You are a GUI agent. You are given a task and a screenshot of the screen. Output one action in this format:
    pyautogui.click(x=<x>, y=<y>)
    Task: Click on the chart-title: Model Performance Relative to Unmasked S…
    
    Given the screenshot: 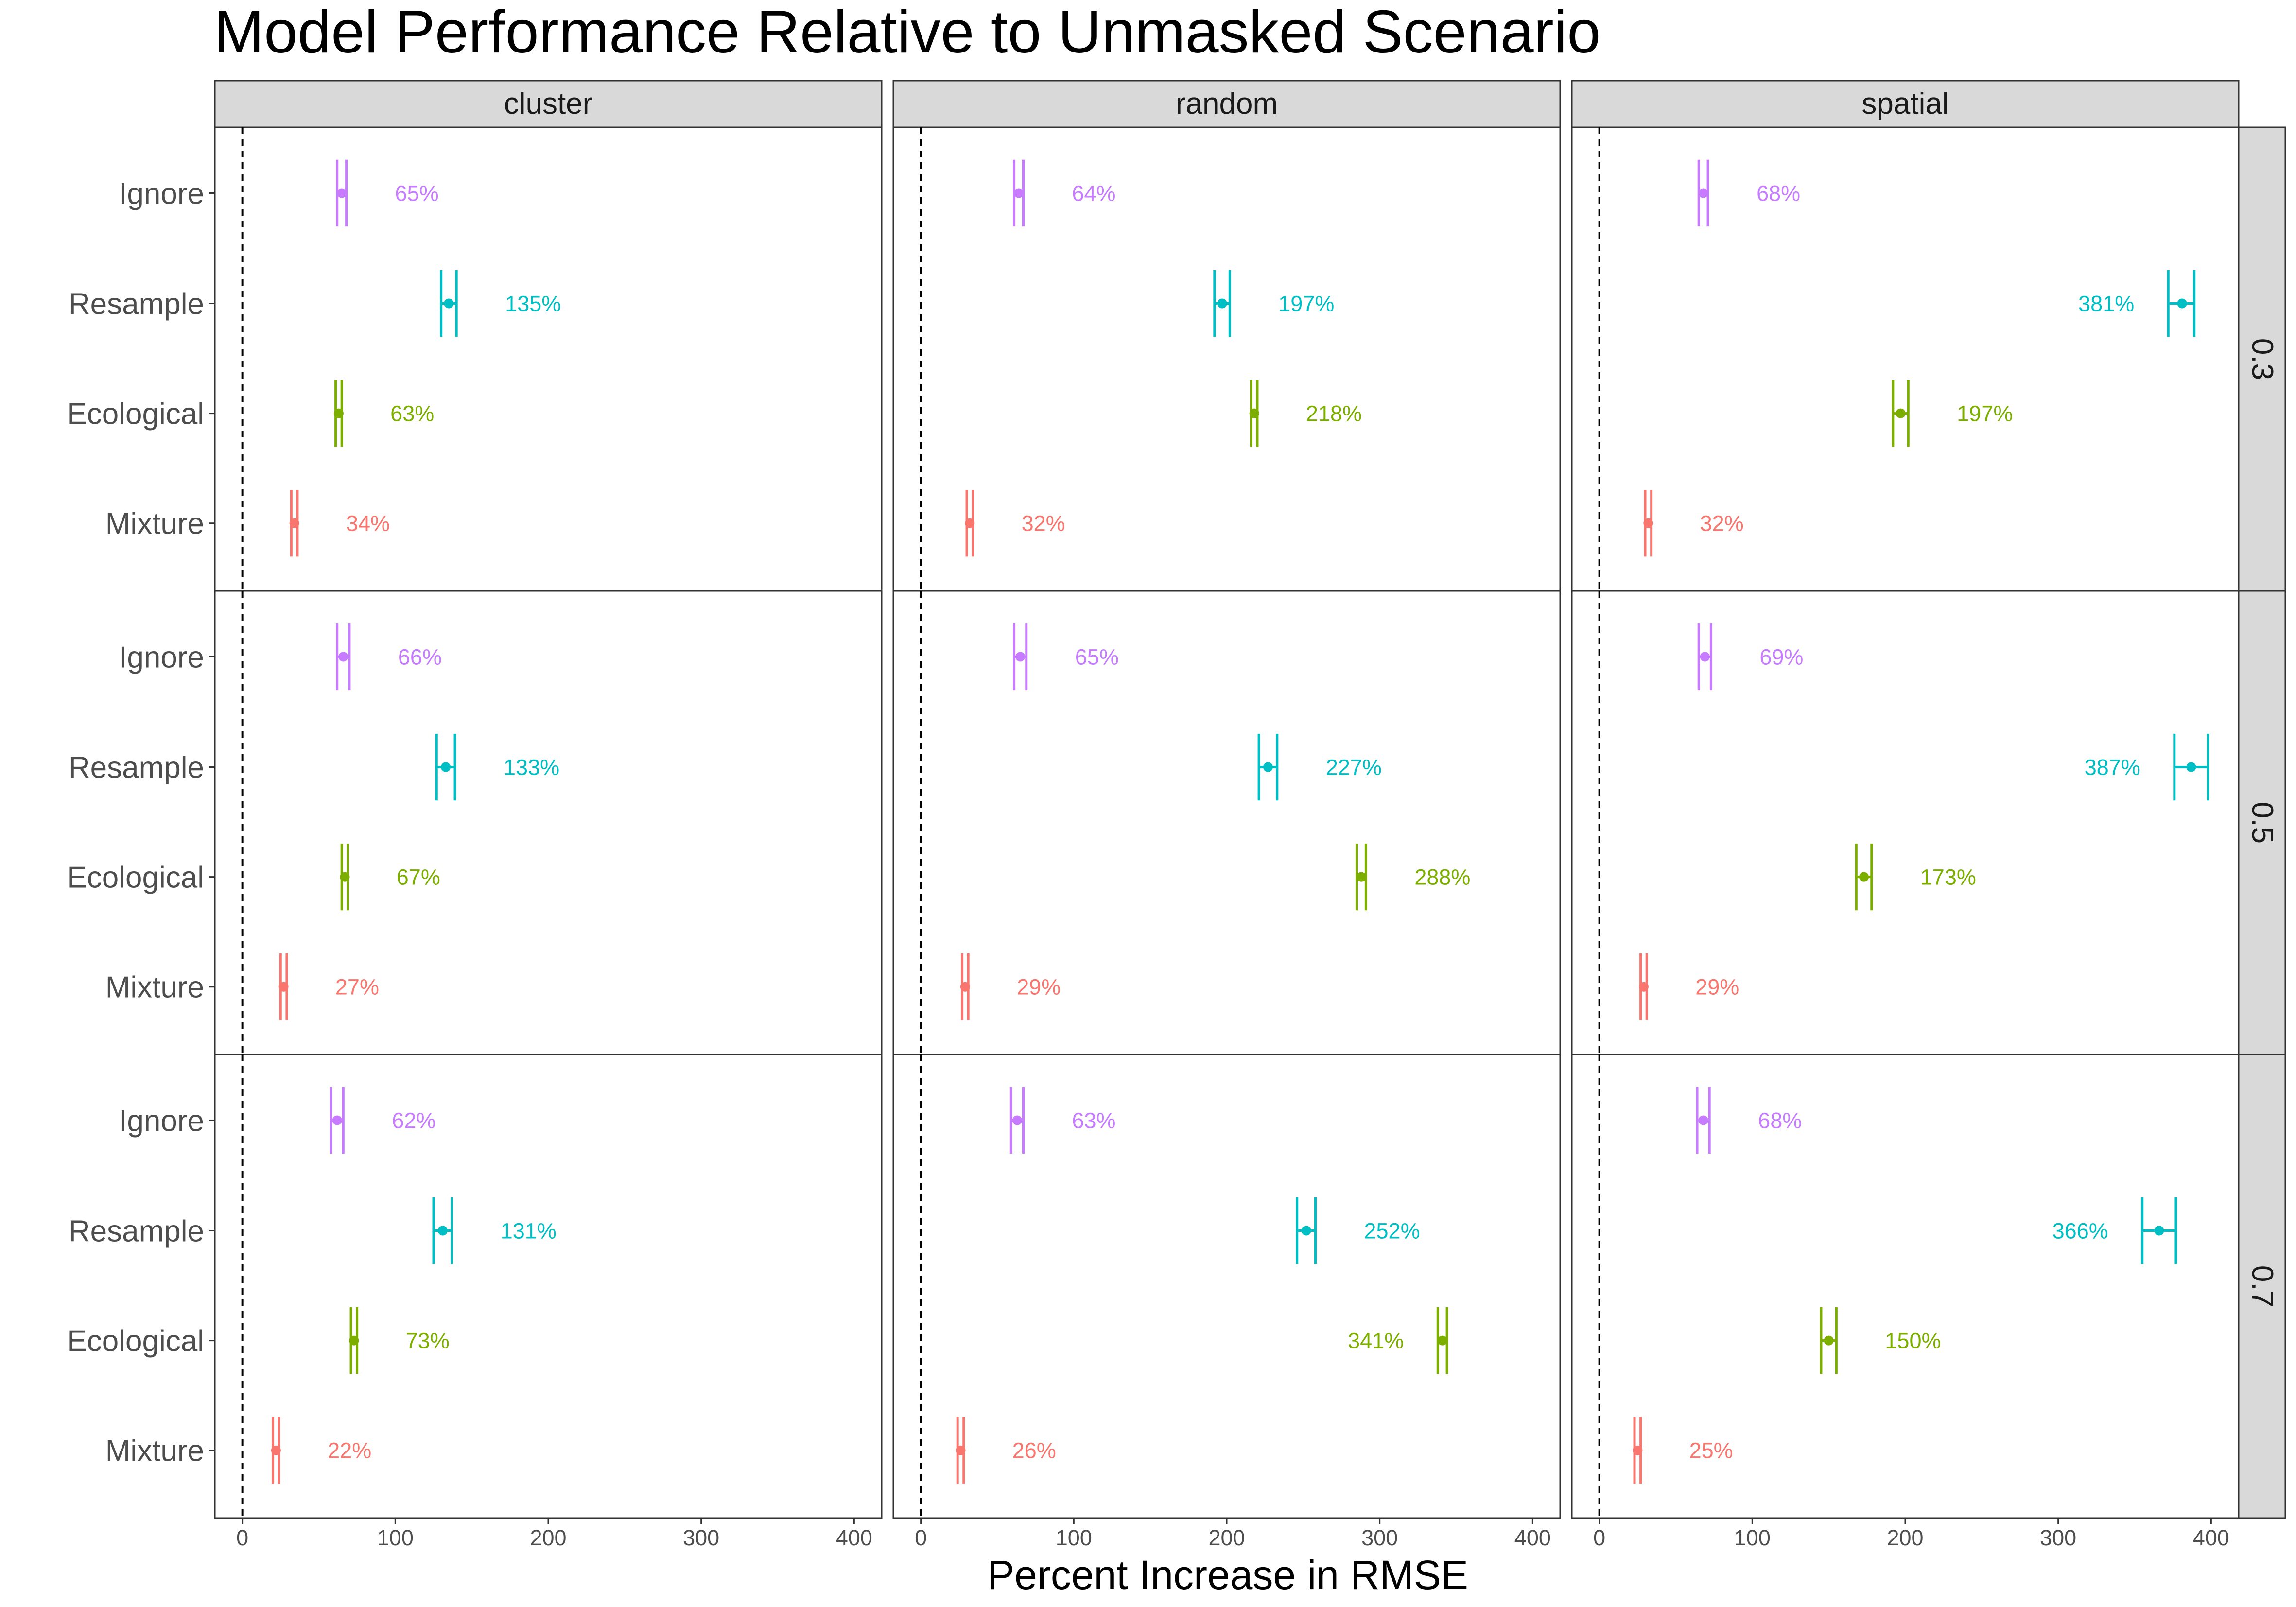 What is the action you would take?
    pyautogui.click(x=907, y=33)
    